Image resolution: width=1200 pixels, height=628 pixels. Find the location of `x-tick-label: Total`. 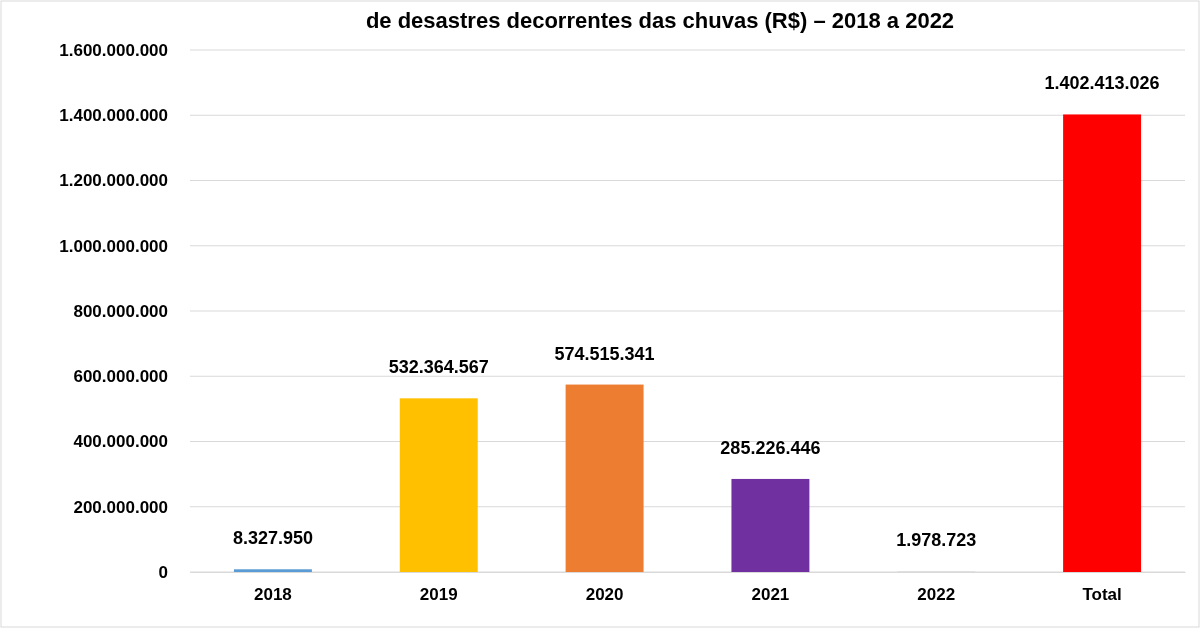

x-tick-label: Total is located at coordinates (1102, 595).